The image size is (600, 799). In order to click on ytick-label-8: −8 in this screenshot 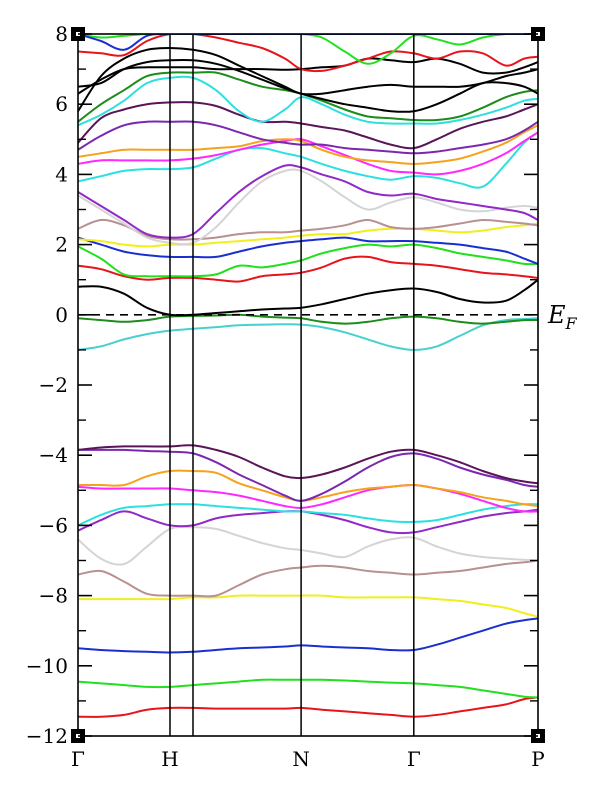, I will do `click(53, 596)`.